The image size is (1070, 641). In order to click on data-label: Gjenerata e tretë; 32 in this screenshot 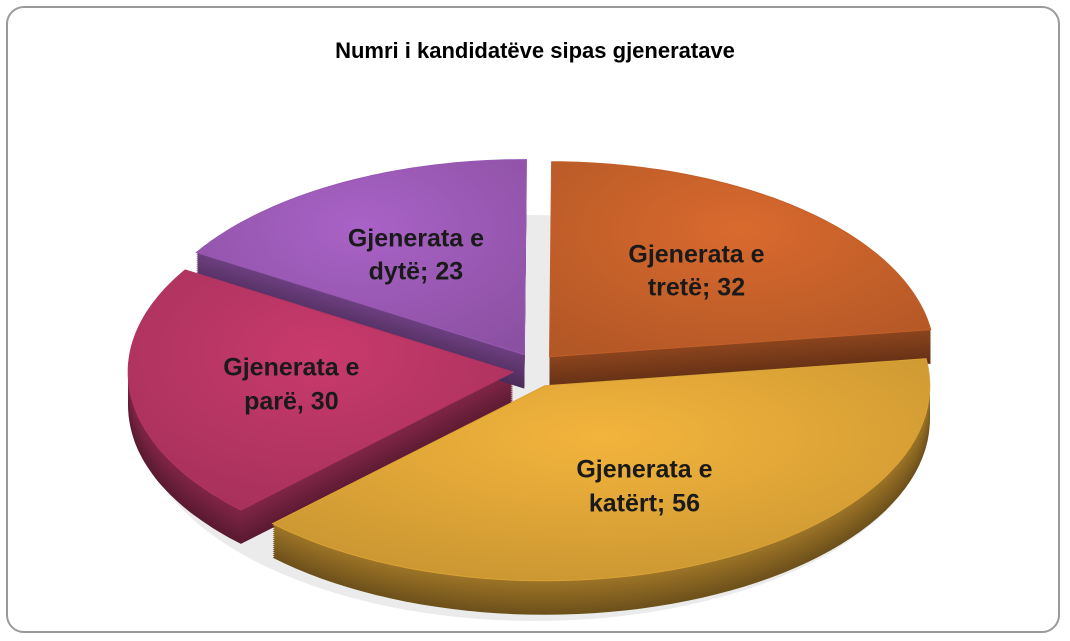, I will do `click(696, 270)`.